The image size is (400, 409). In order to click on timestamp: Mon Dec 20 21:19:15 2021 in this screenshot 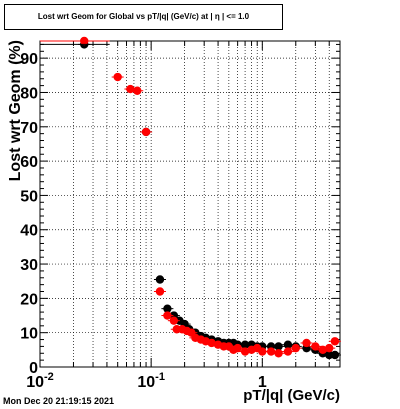, I will do `click(59, 401)`.